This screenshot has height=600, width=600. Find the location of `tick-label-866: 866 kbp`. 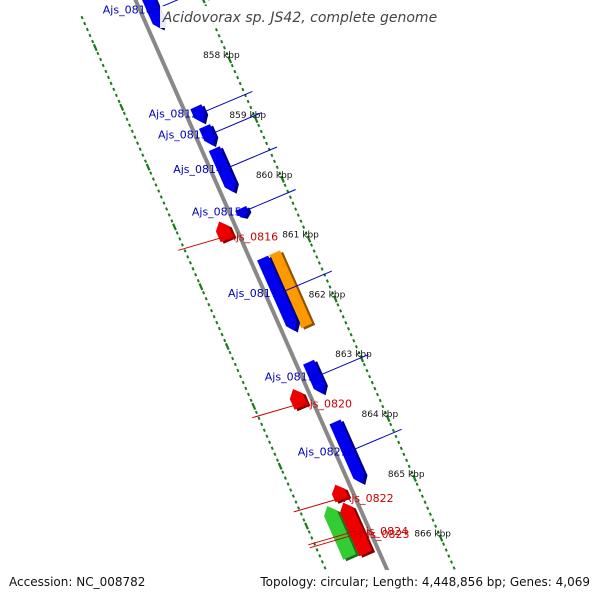

tick-label-866: 866 kbp is located at coordinates (432, 535).